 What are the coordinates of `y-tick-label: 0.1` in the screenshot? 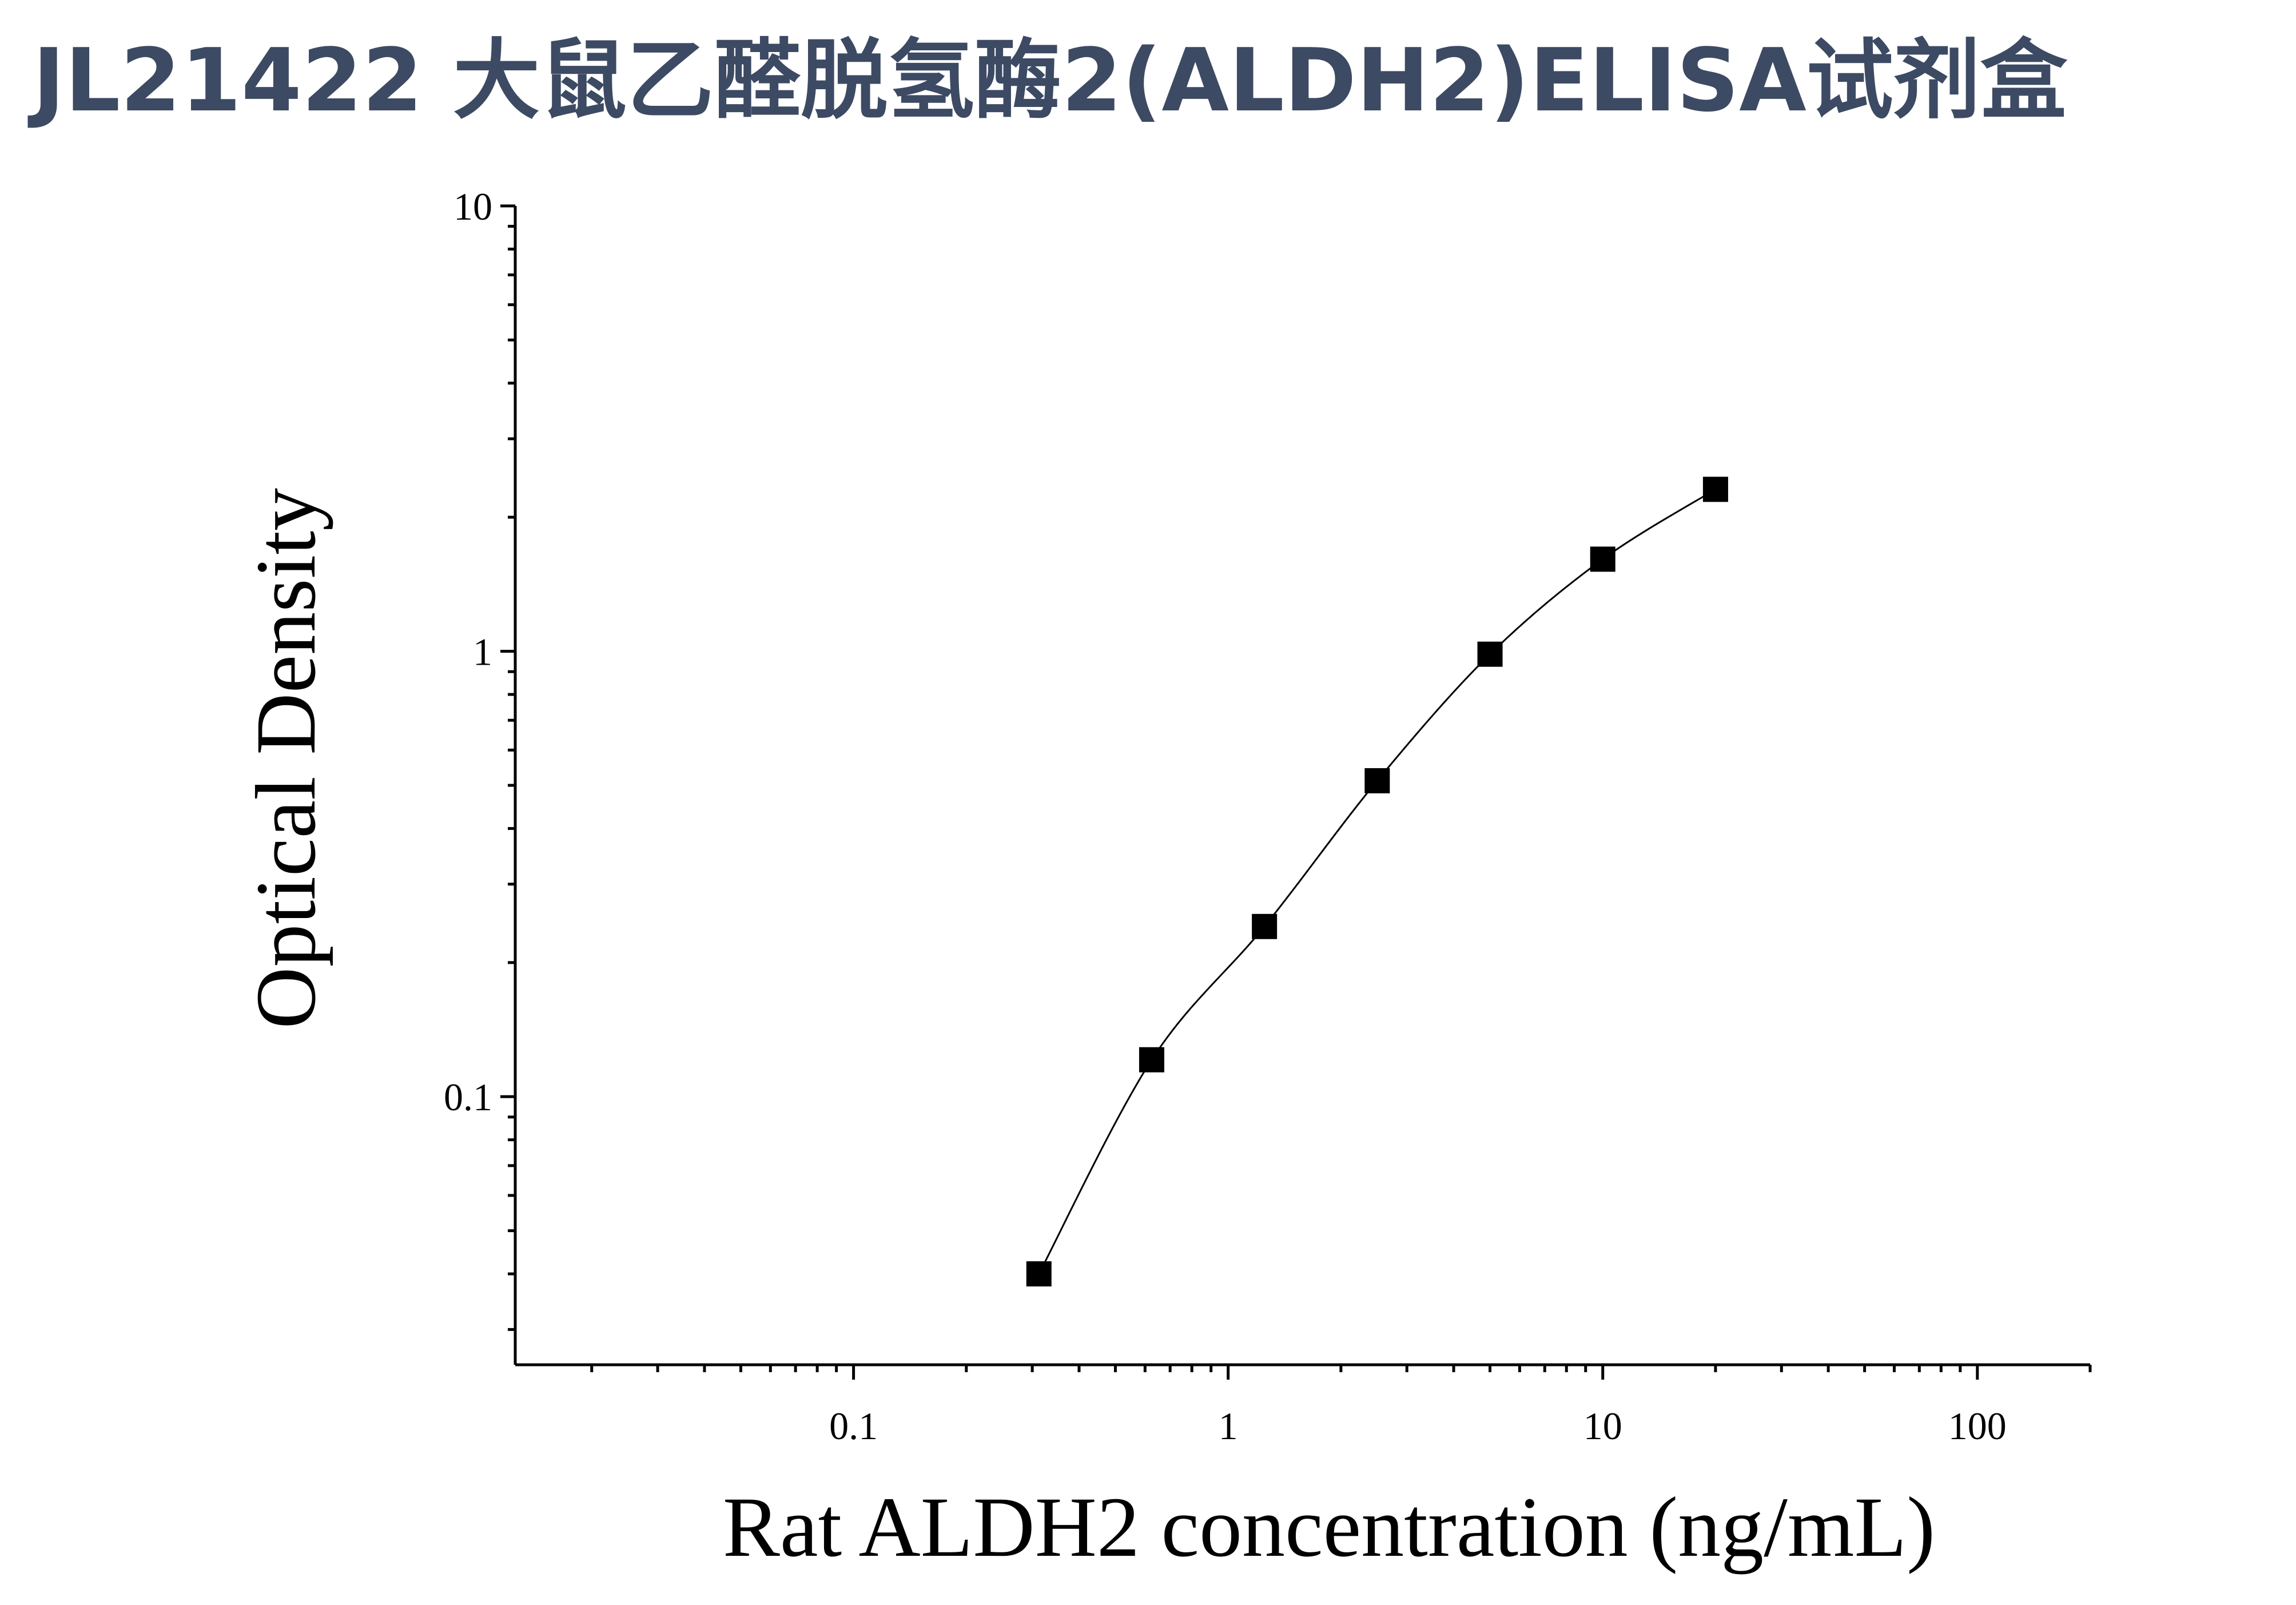 It's located at (468, 1097).